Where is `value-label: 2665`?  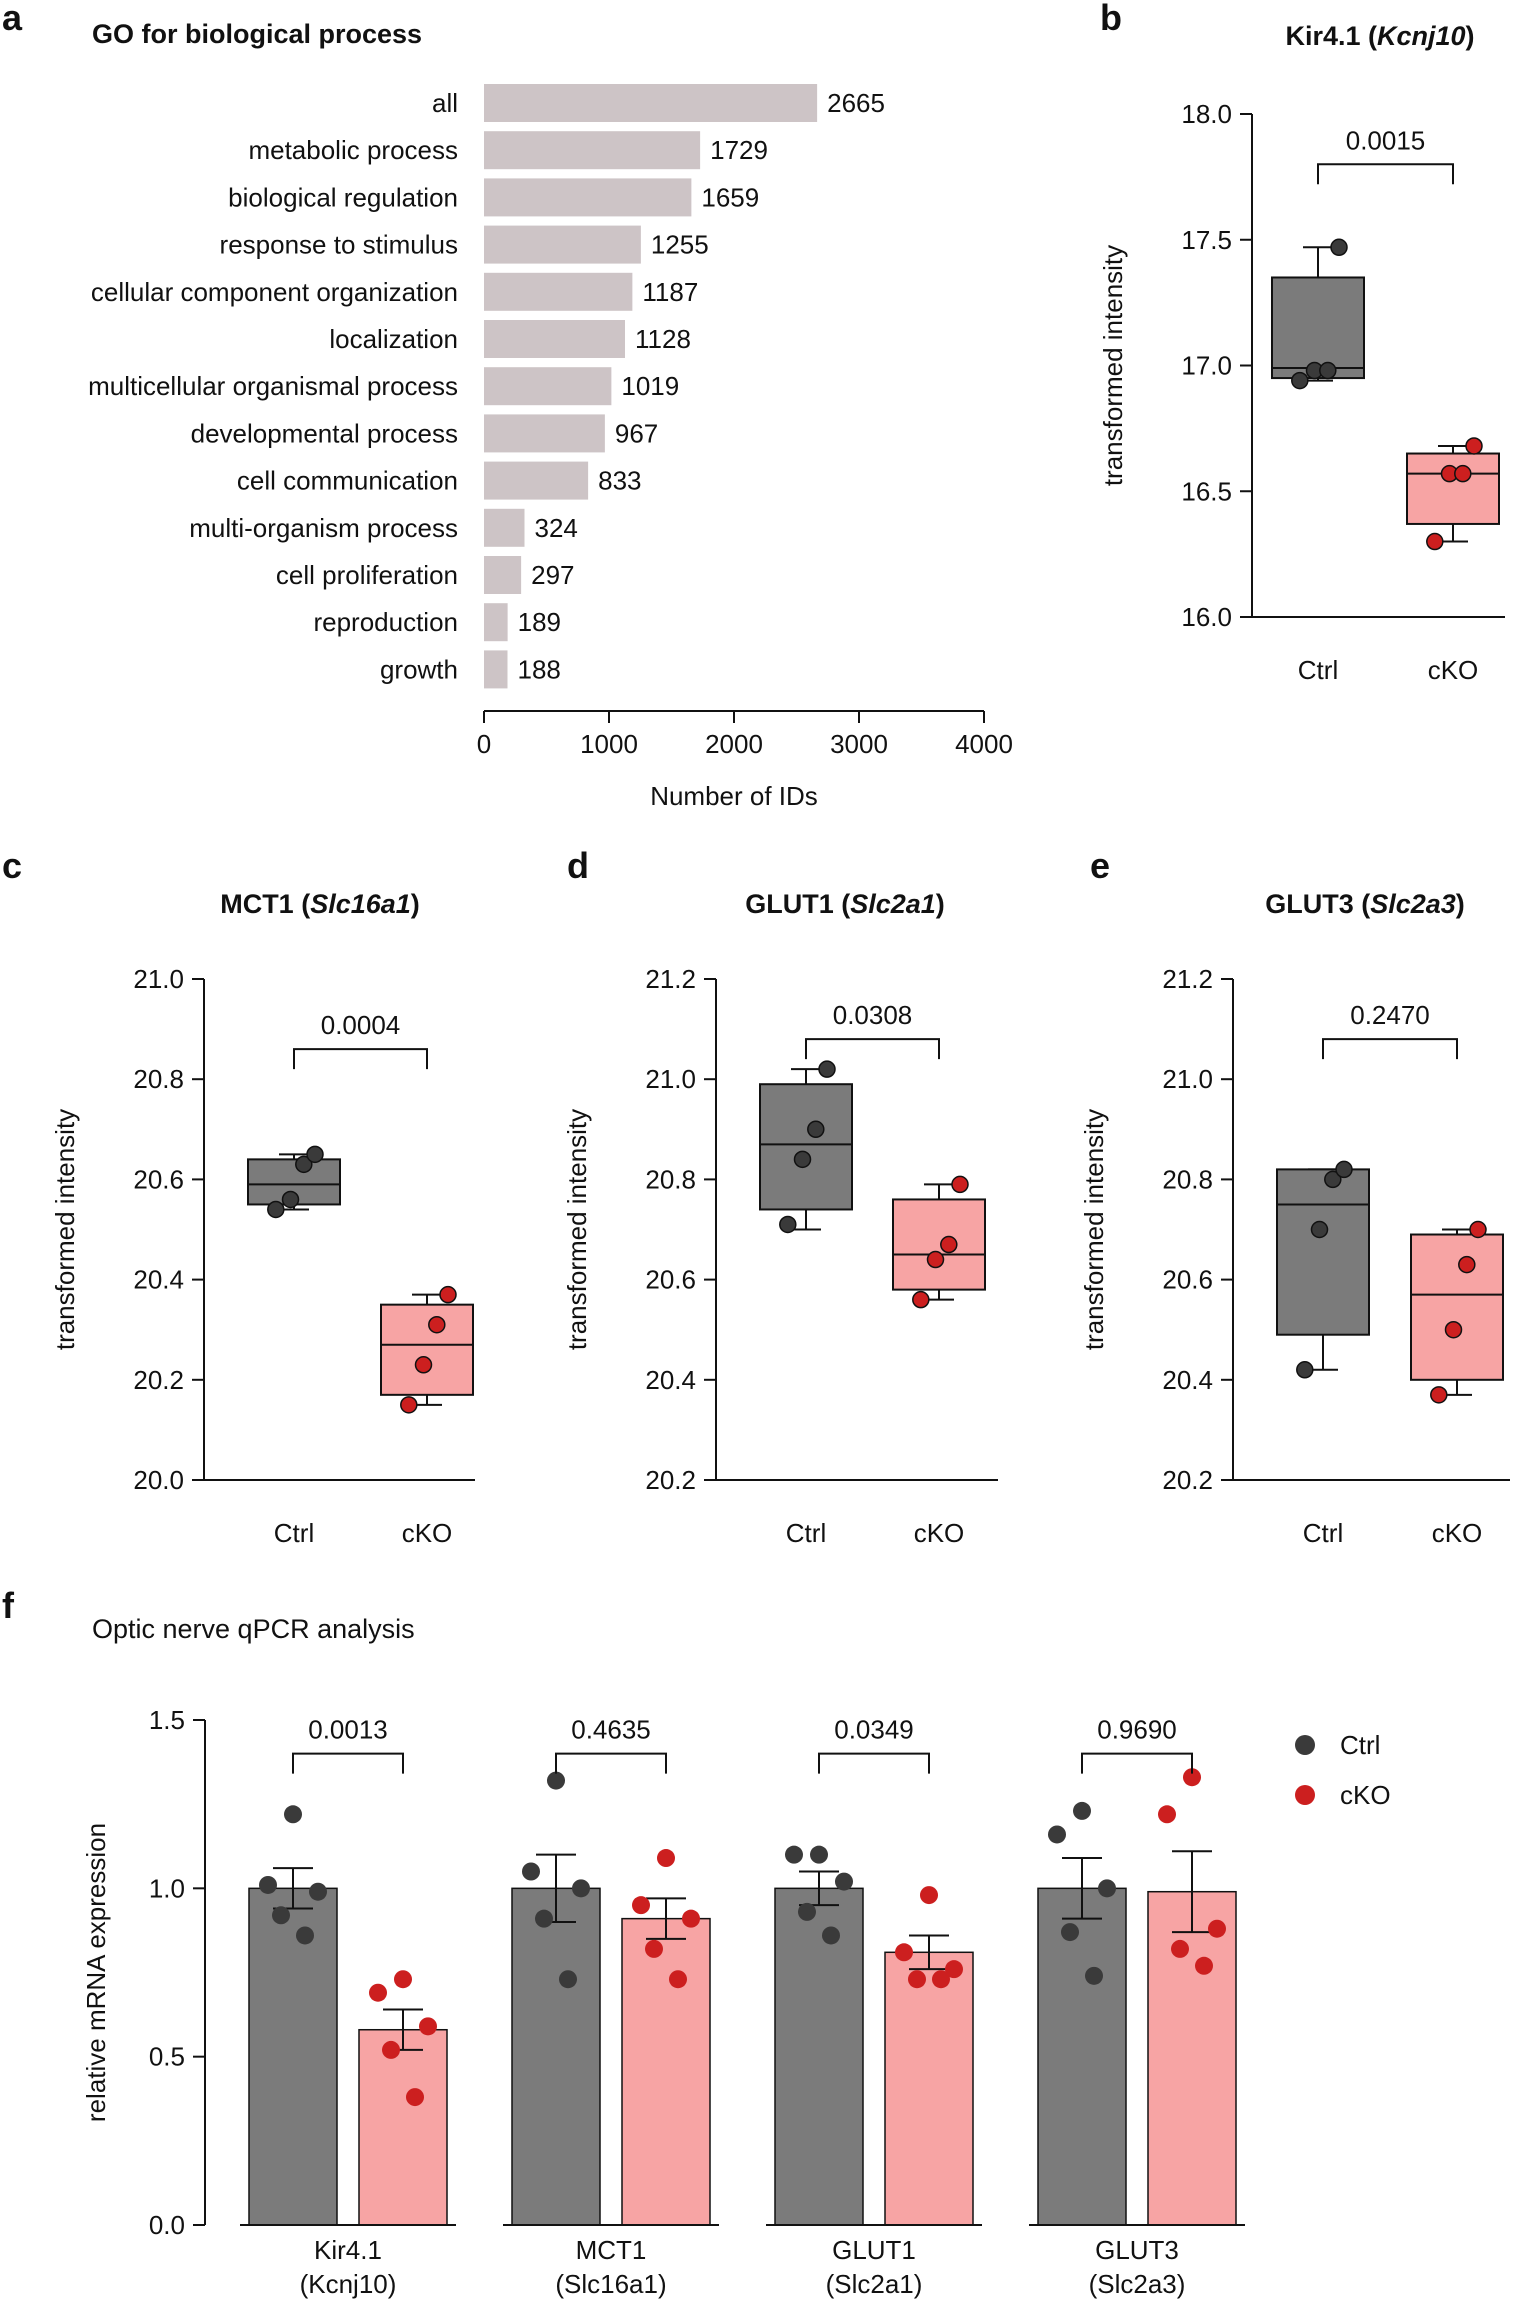 value-label: 2665 is located at coordinates (856, 103).